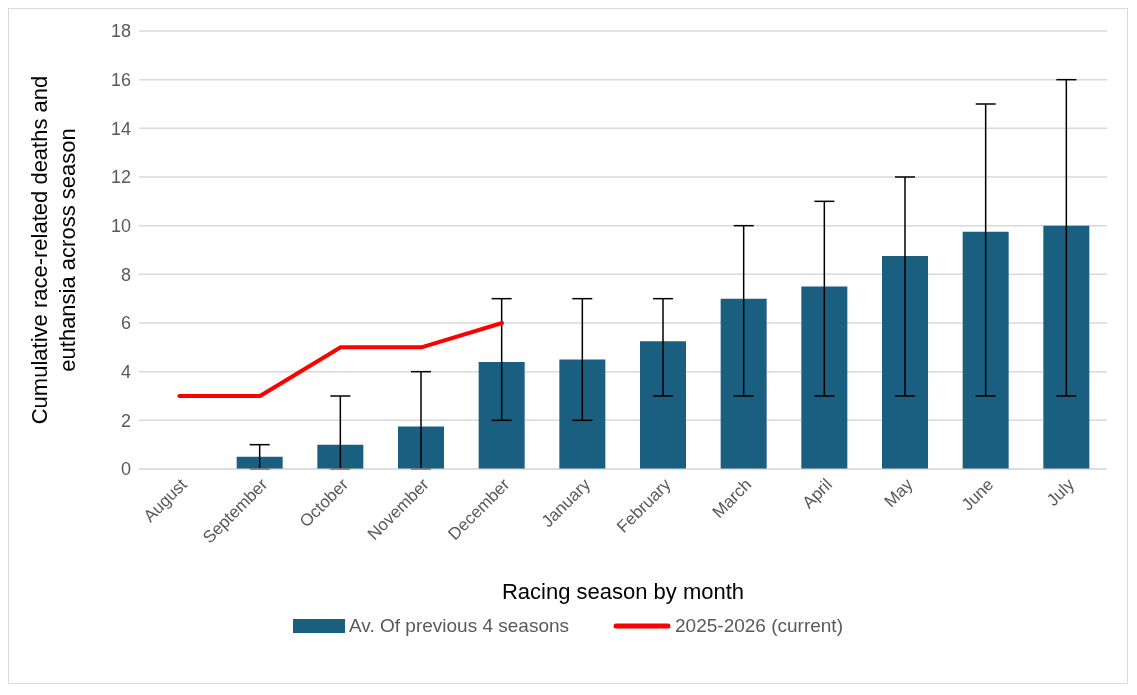 This screenshot has height=695, width=1137. Describe the element at coordinates (899, 493) in the screenshot. I see `x-tick-label: May` at that location.